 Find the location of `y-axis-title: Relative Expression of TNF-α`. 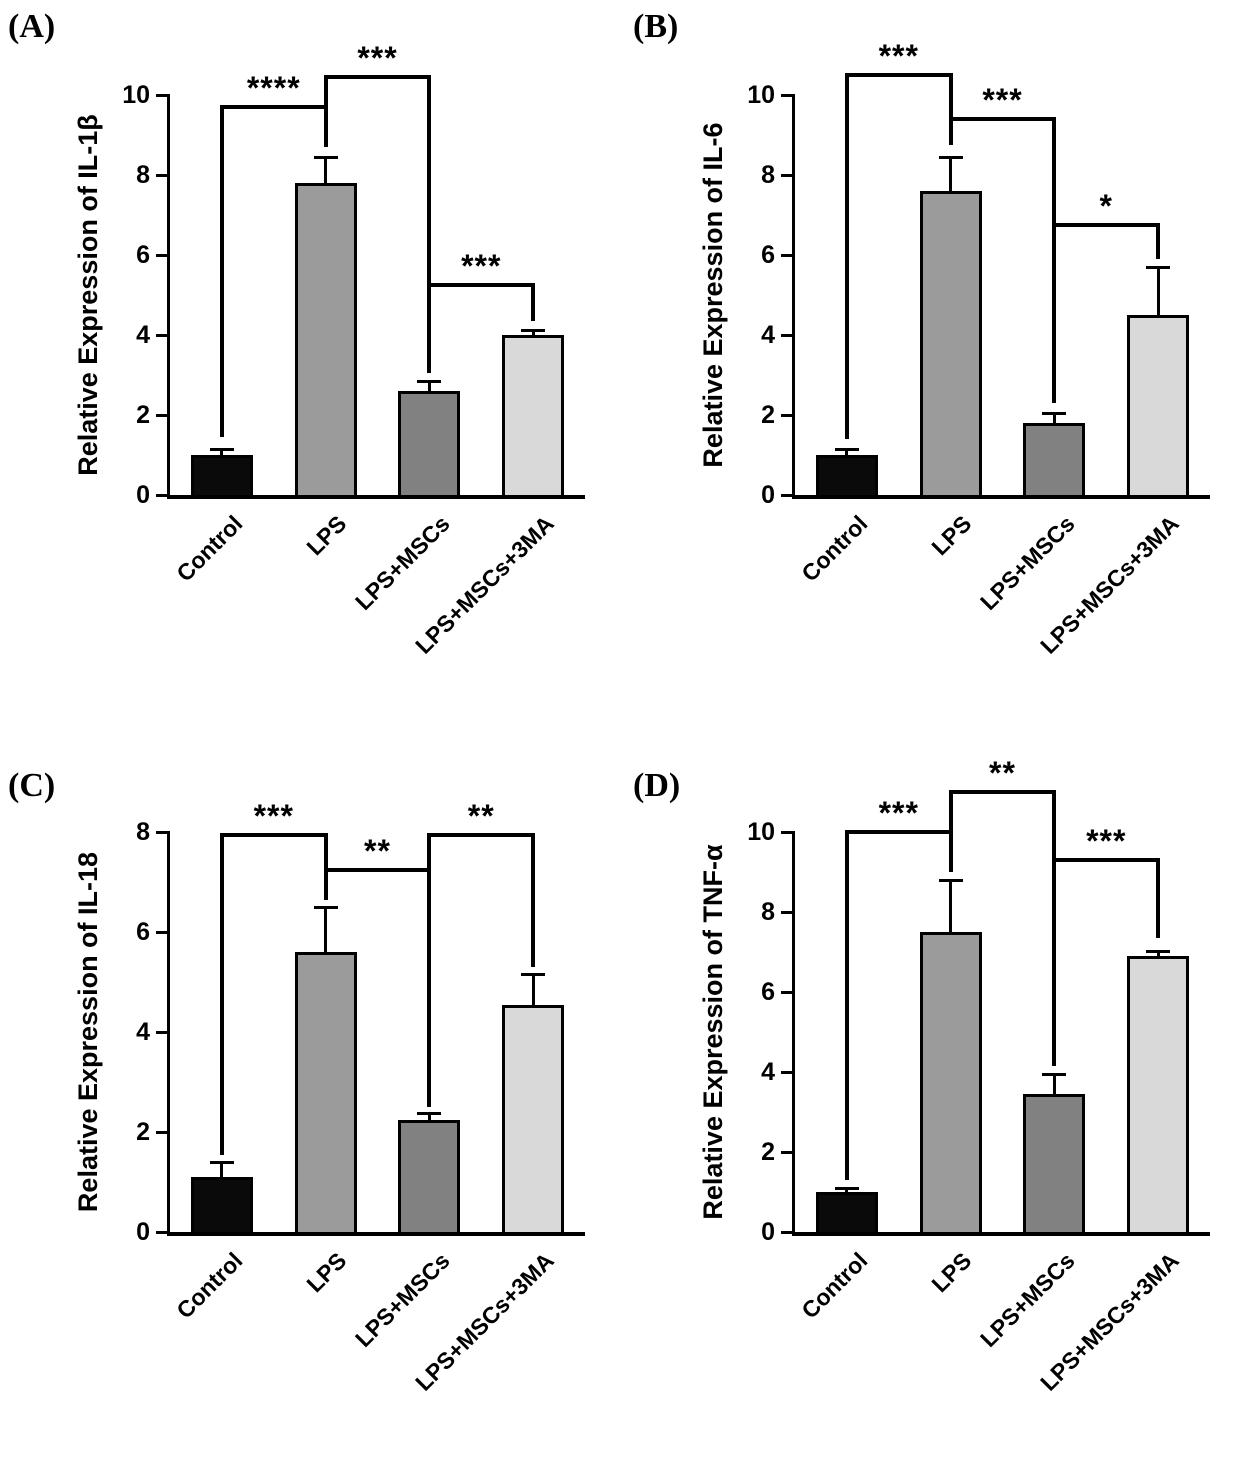

y-axis-title: Relative Expression of TNF-α is located at coordinates (713, 1032).